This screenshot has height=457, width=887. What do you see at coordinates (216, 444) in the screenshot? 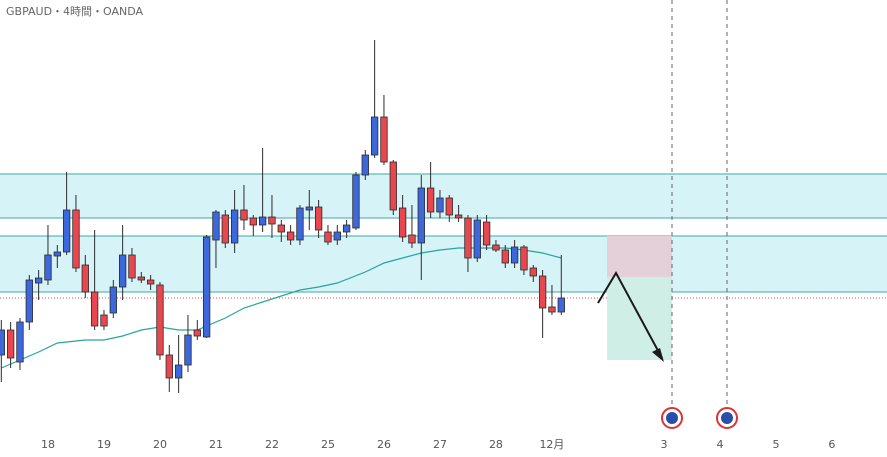
I see `x-tick-label: 21` at bounding box center [216, 444].